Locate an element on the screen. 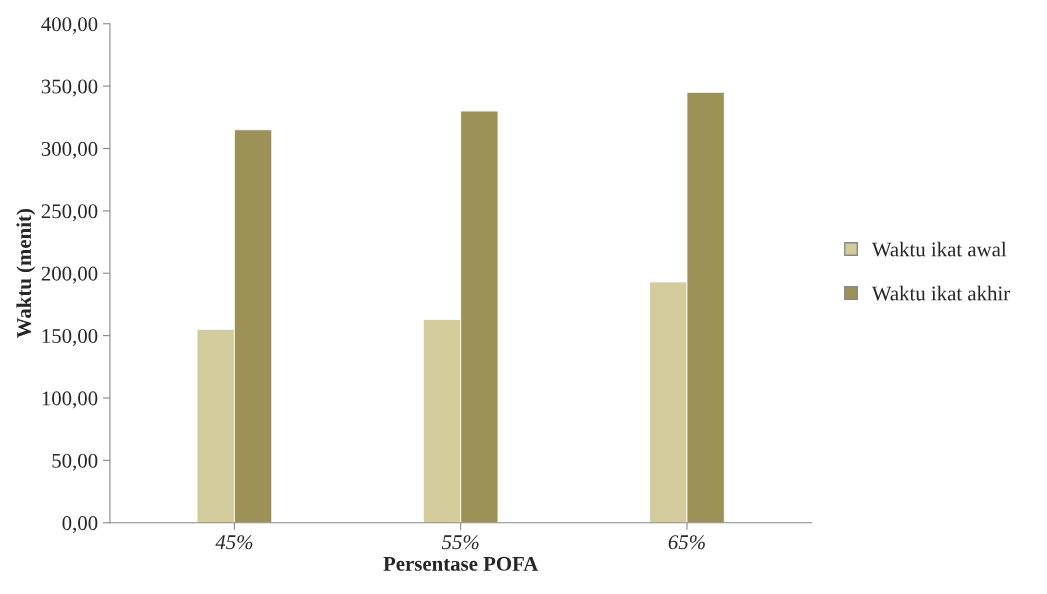  x-tick-label: 65% is located at coordinates (686, 542).